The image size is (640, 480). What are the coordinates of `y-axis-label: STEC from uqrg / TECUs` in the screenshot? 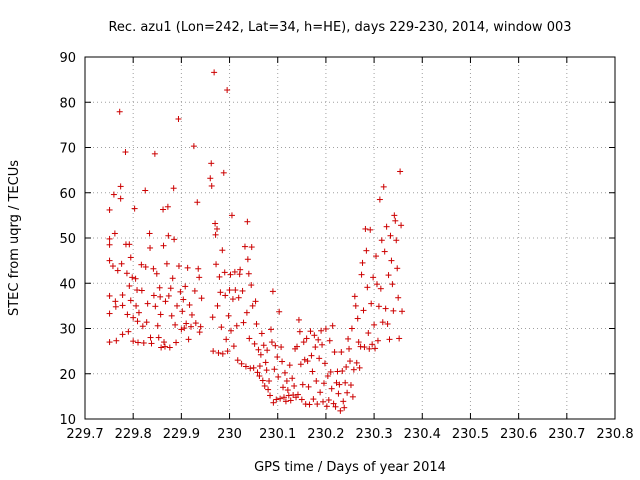 It's located at (14, 238).